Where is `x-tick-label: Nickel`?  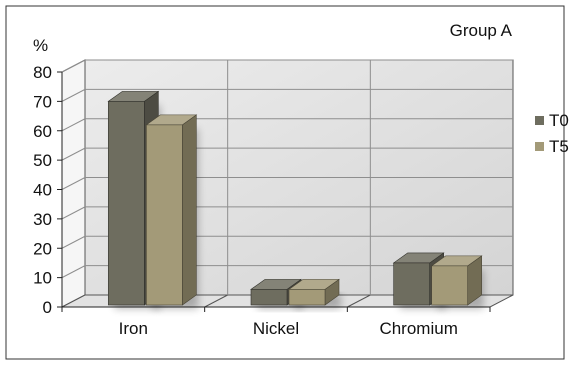
x-tick-label: Nickel is located at coordinates (276, 328).